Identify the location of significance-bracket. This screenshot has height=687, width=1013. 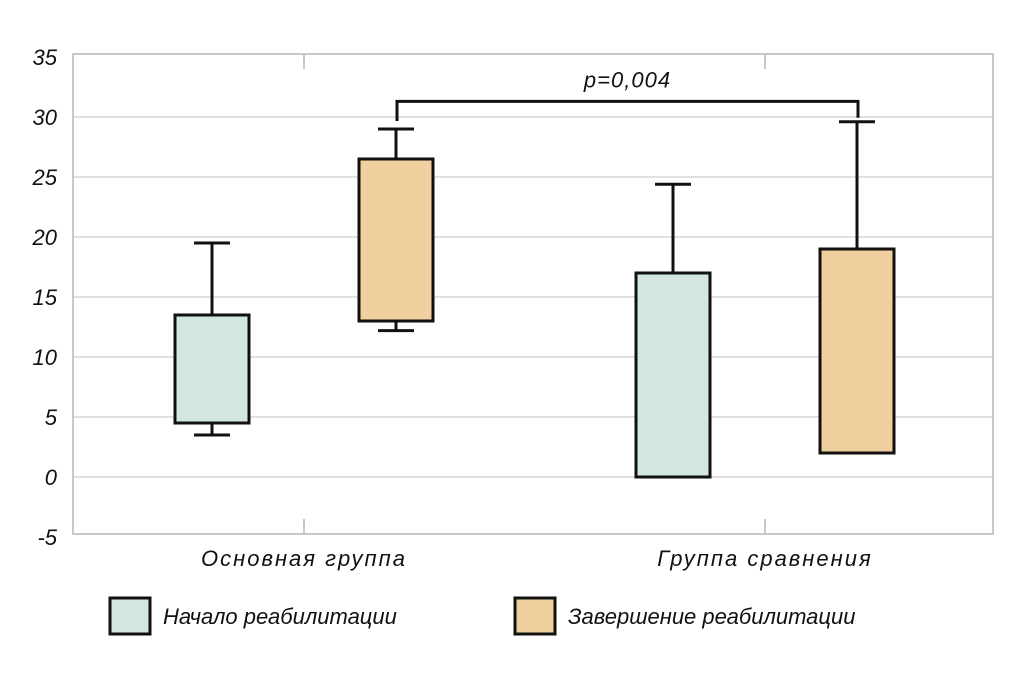
(627, 110).